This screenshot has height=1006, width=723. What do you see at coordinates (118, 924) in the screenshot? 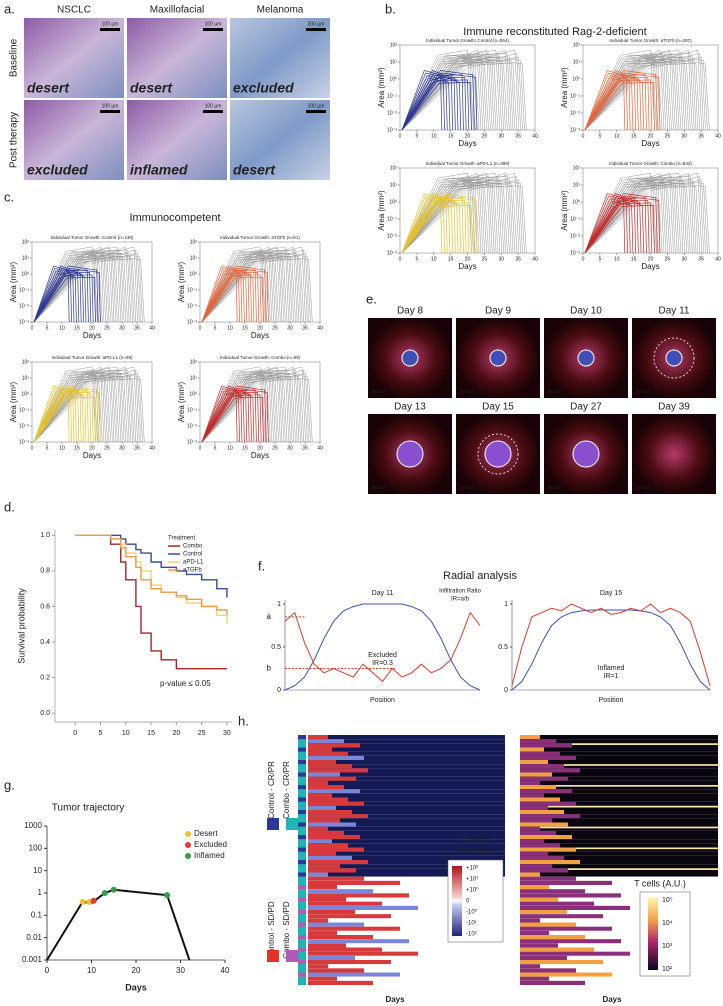
I see `trajectory-line` at bounding box center [118, 924].